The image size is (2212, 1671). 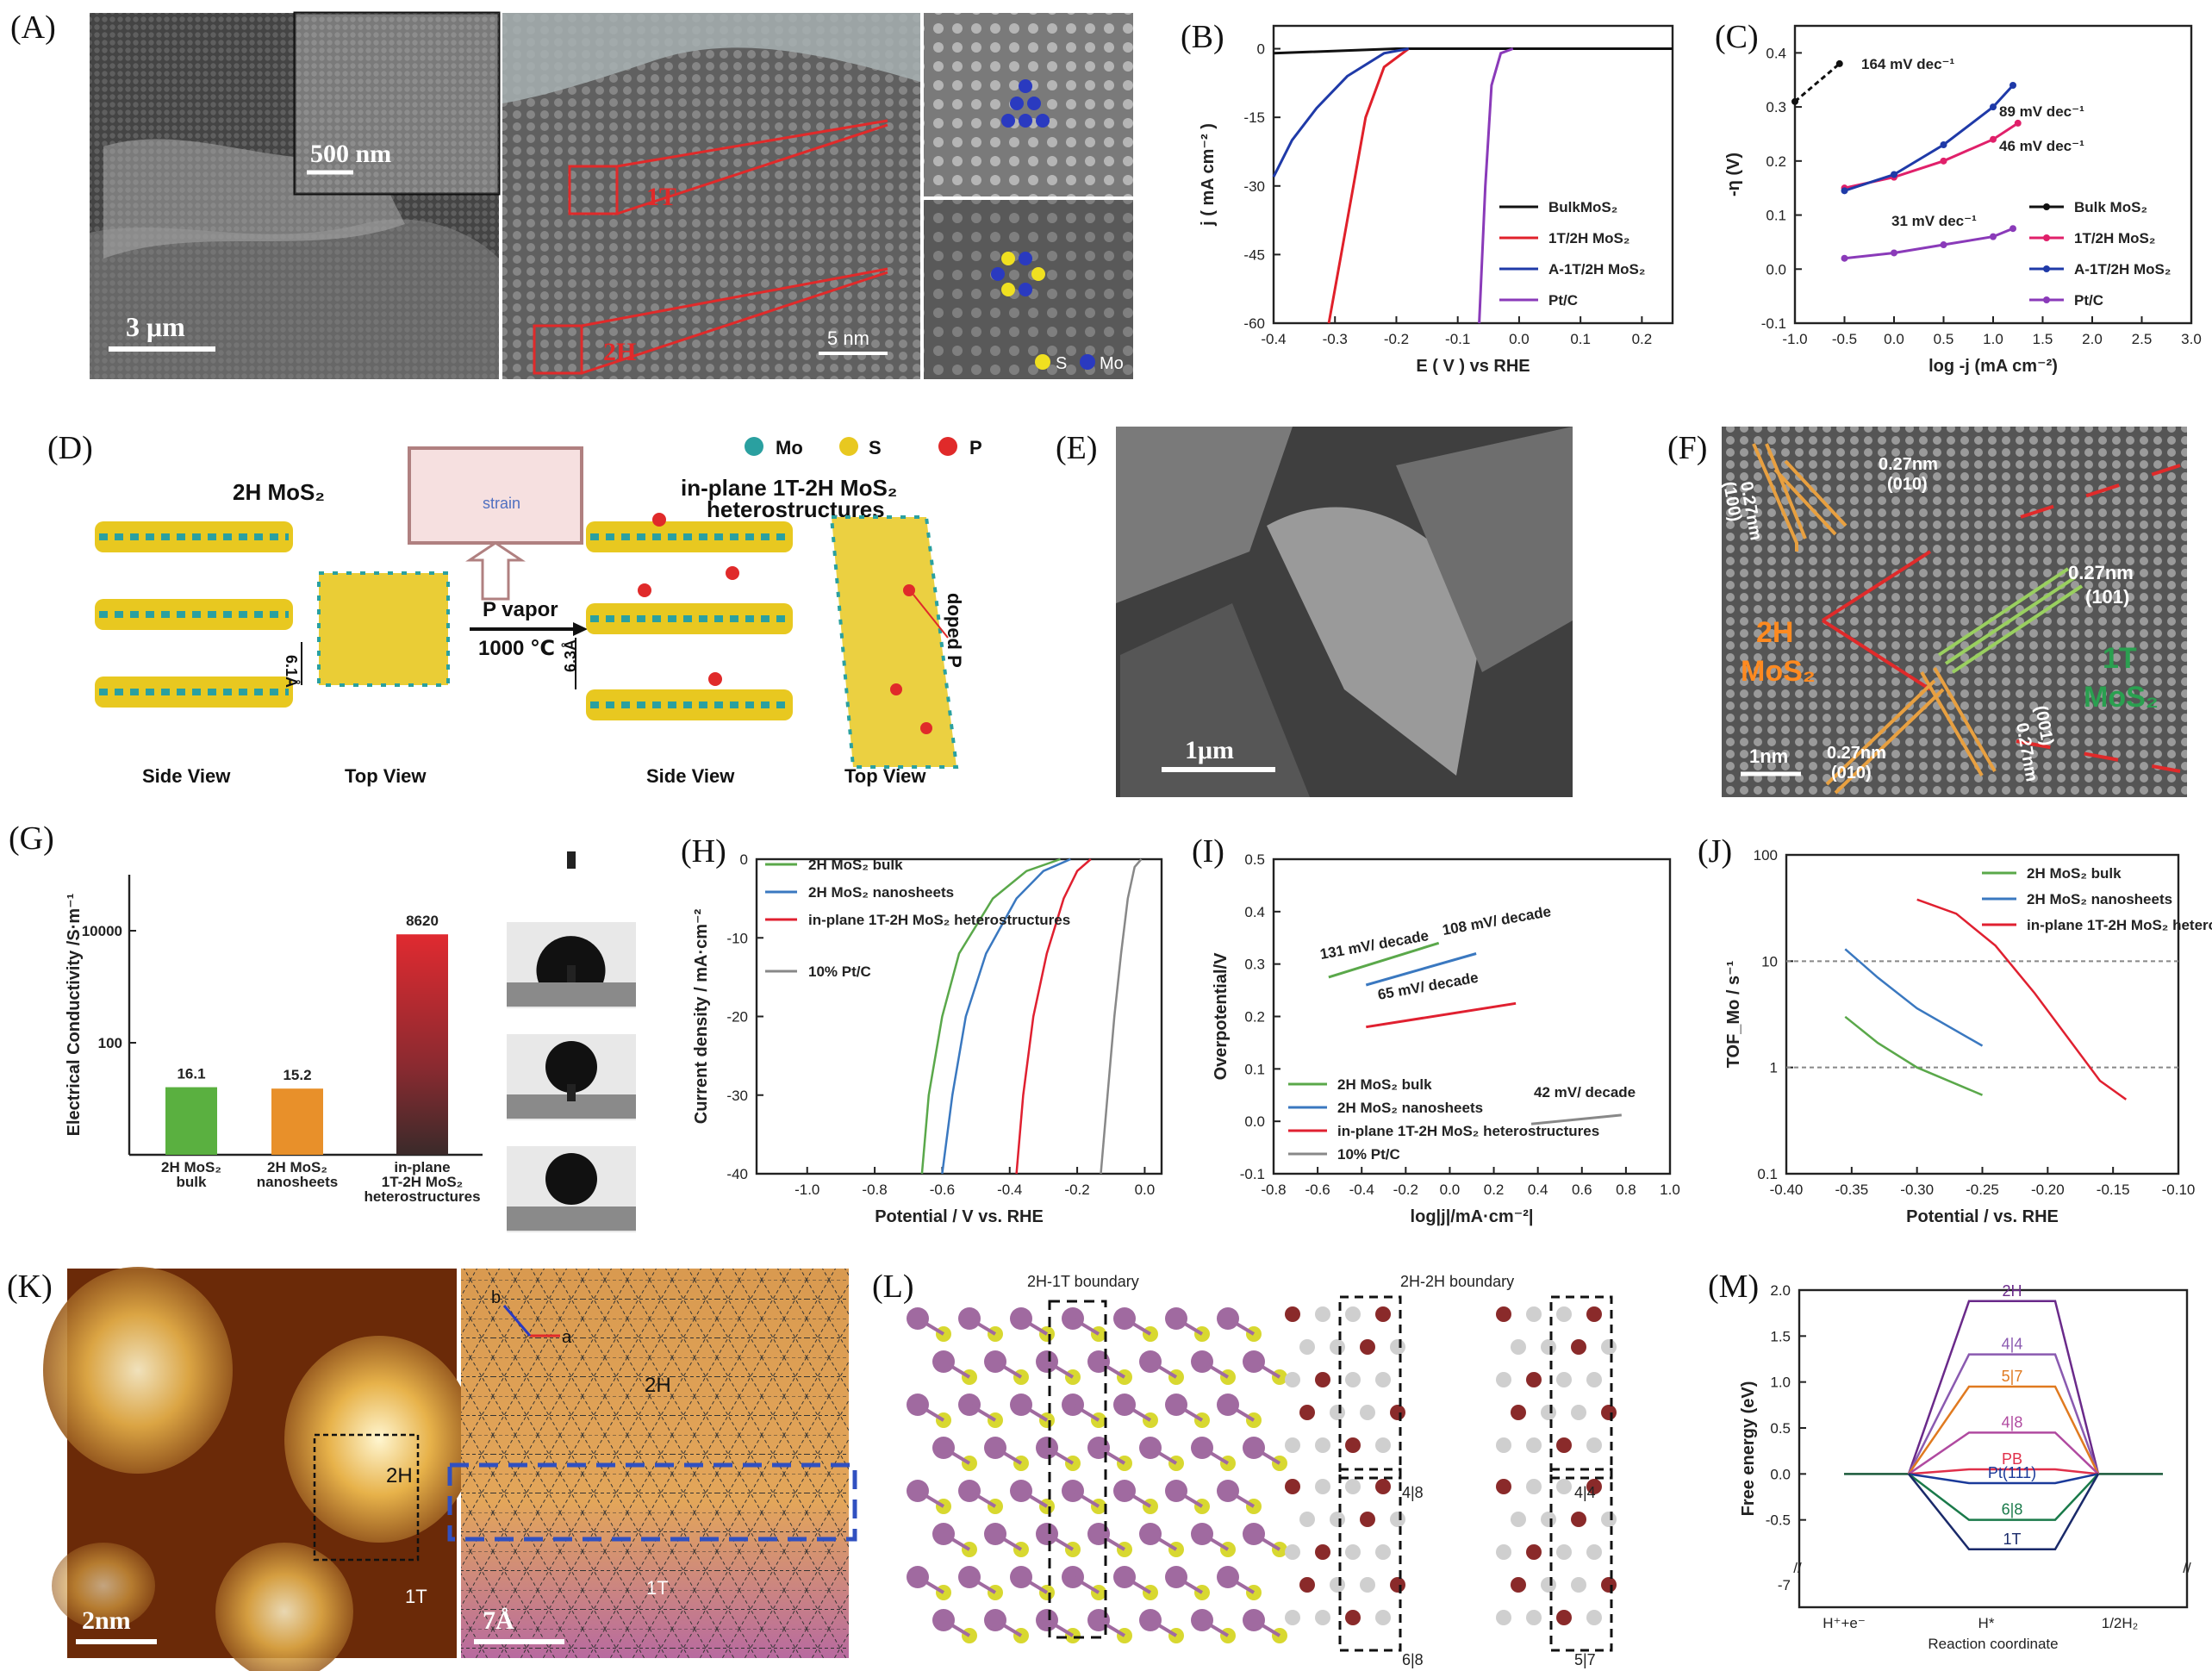 I want to click on x-tick-label: 1.0, so click(x=1993, y=339).